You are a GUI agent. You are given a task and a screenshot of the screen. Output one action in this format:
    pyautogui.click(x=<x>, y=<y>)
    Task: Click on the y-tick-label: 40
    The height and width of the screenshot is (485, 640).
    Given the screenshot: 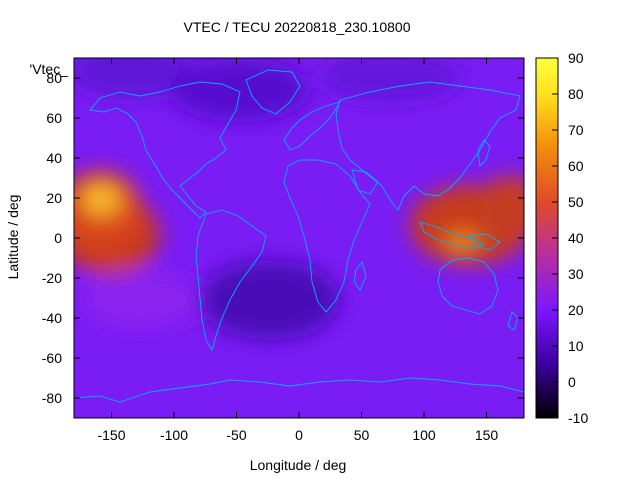 What is the action you would take?
    pyautogui.click(x=54, y=158)
    